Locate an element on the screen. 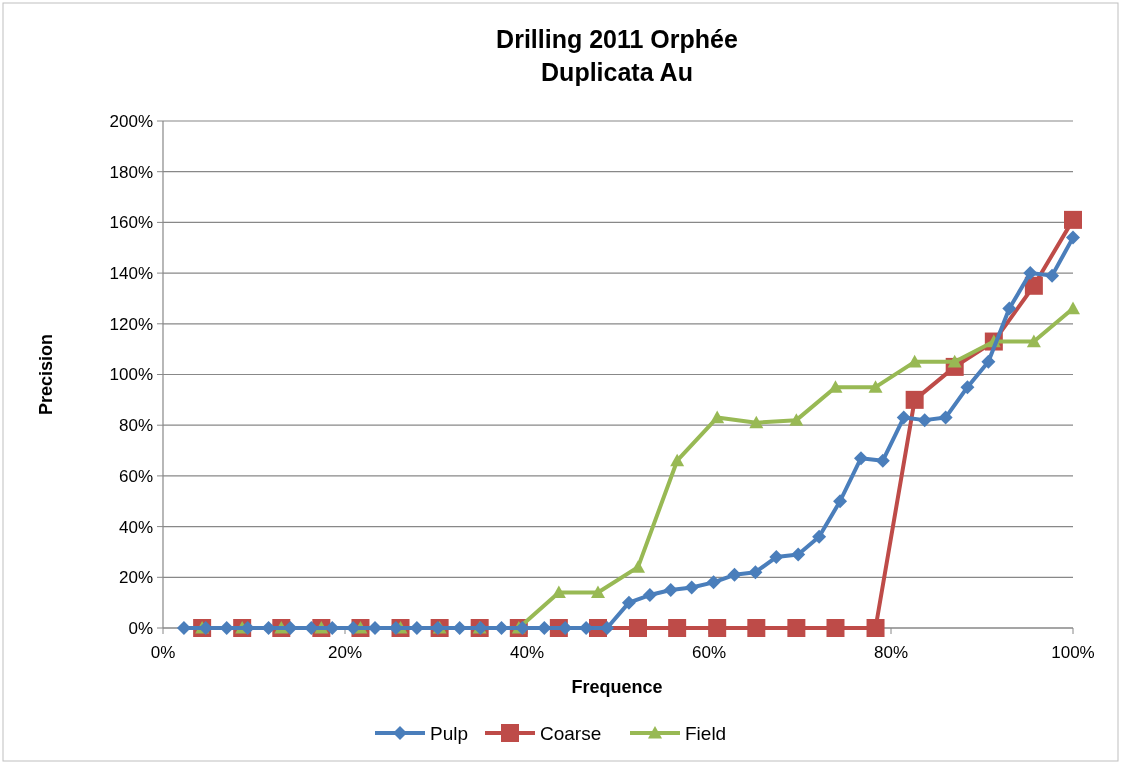 The image size is (1122, 768). x-axis-title: Frequence is located at coordinates (617, 687).